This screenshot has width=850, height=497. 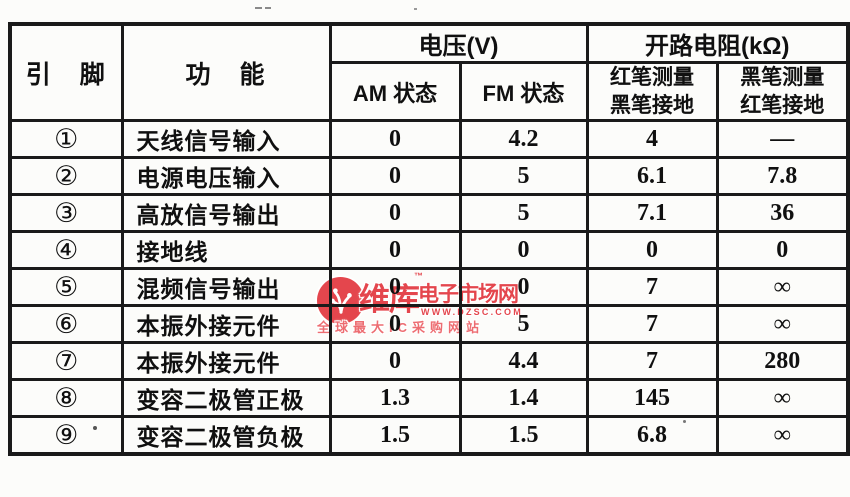 What do you see at coordinates (782, 213) in the screenshot?
I see `black-measure-cell: 36` at bounding box center [782, 213].